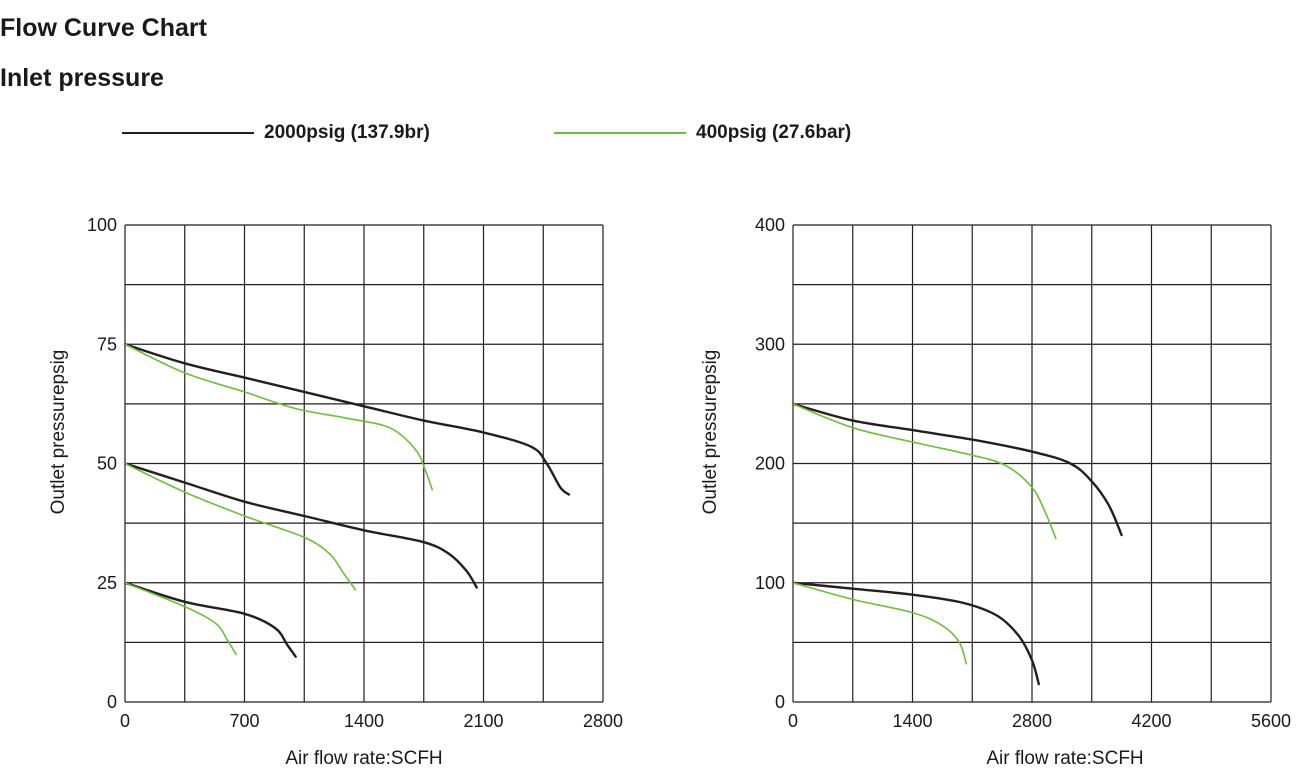 This screenshot has width=1300, height=784. What do you see at coordinates (103, 28) in the screenshot?
I see `page-title: Flow Curve Chart` at bounding box center [103, 28].